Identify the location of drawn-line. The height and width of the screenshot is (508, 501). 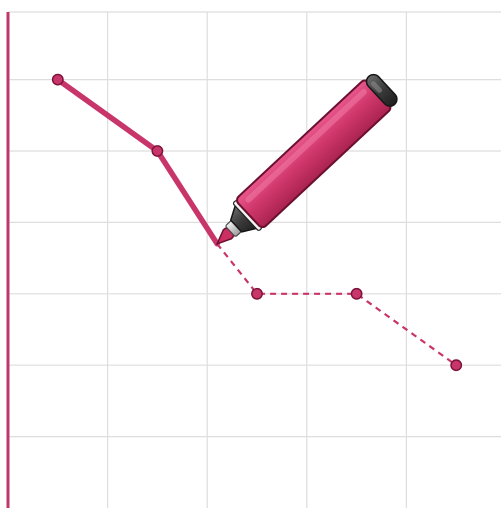
(135, 160).